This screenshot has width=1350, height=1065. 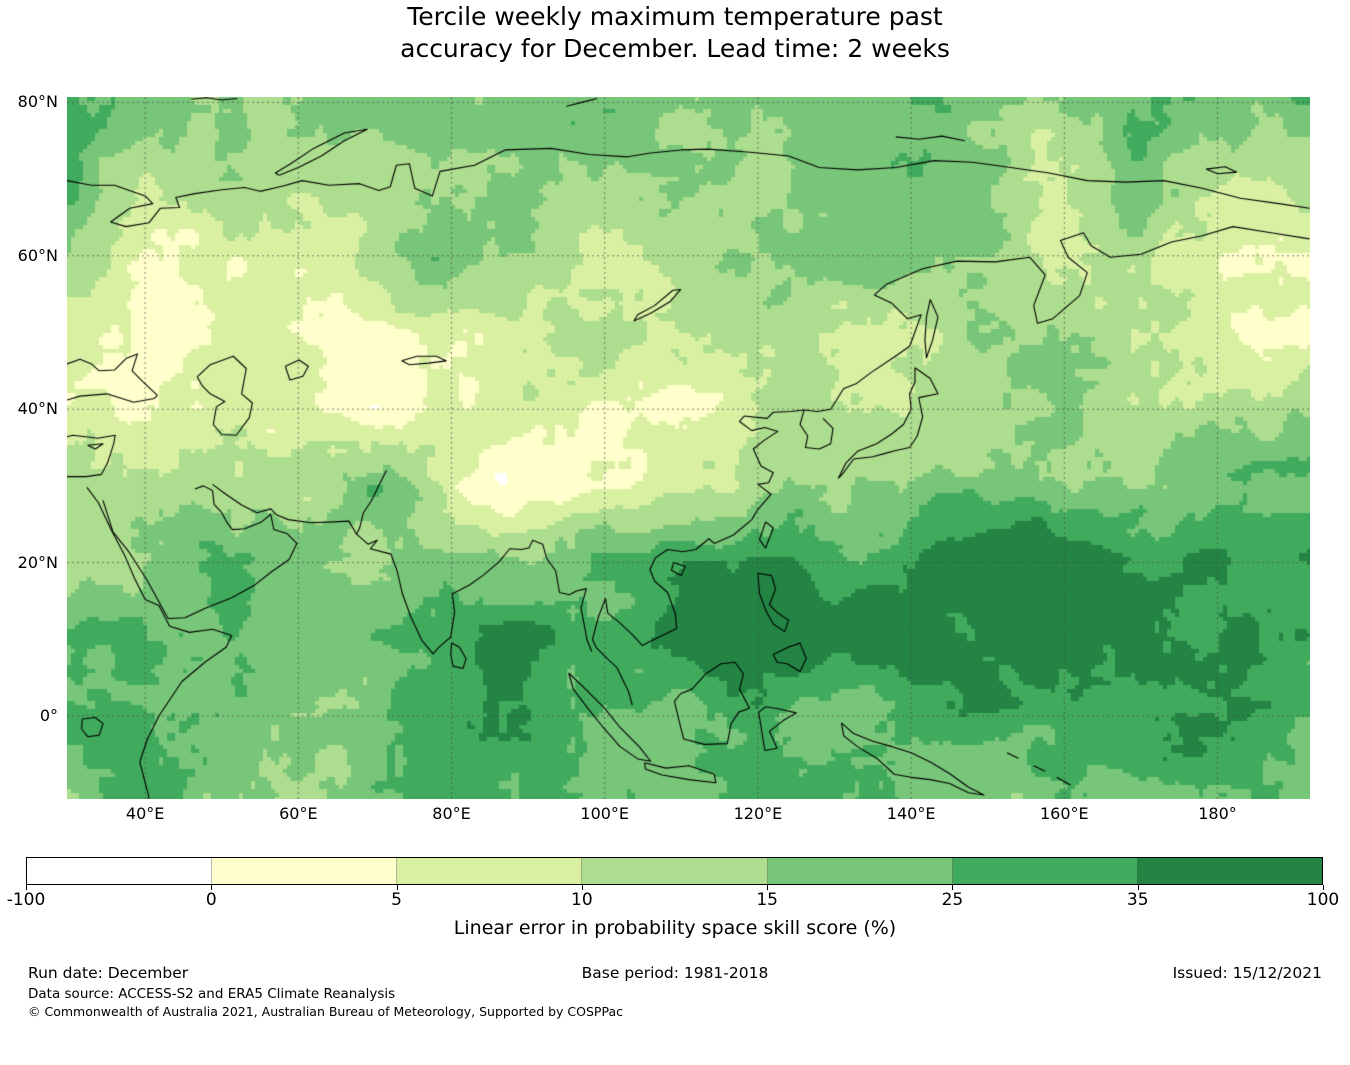 I want to click on footer-base-period: Base period: 1981-2018, so click(x=675, y=973).